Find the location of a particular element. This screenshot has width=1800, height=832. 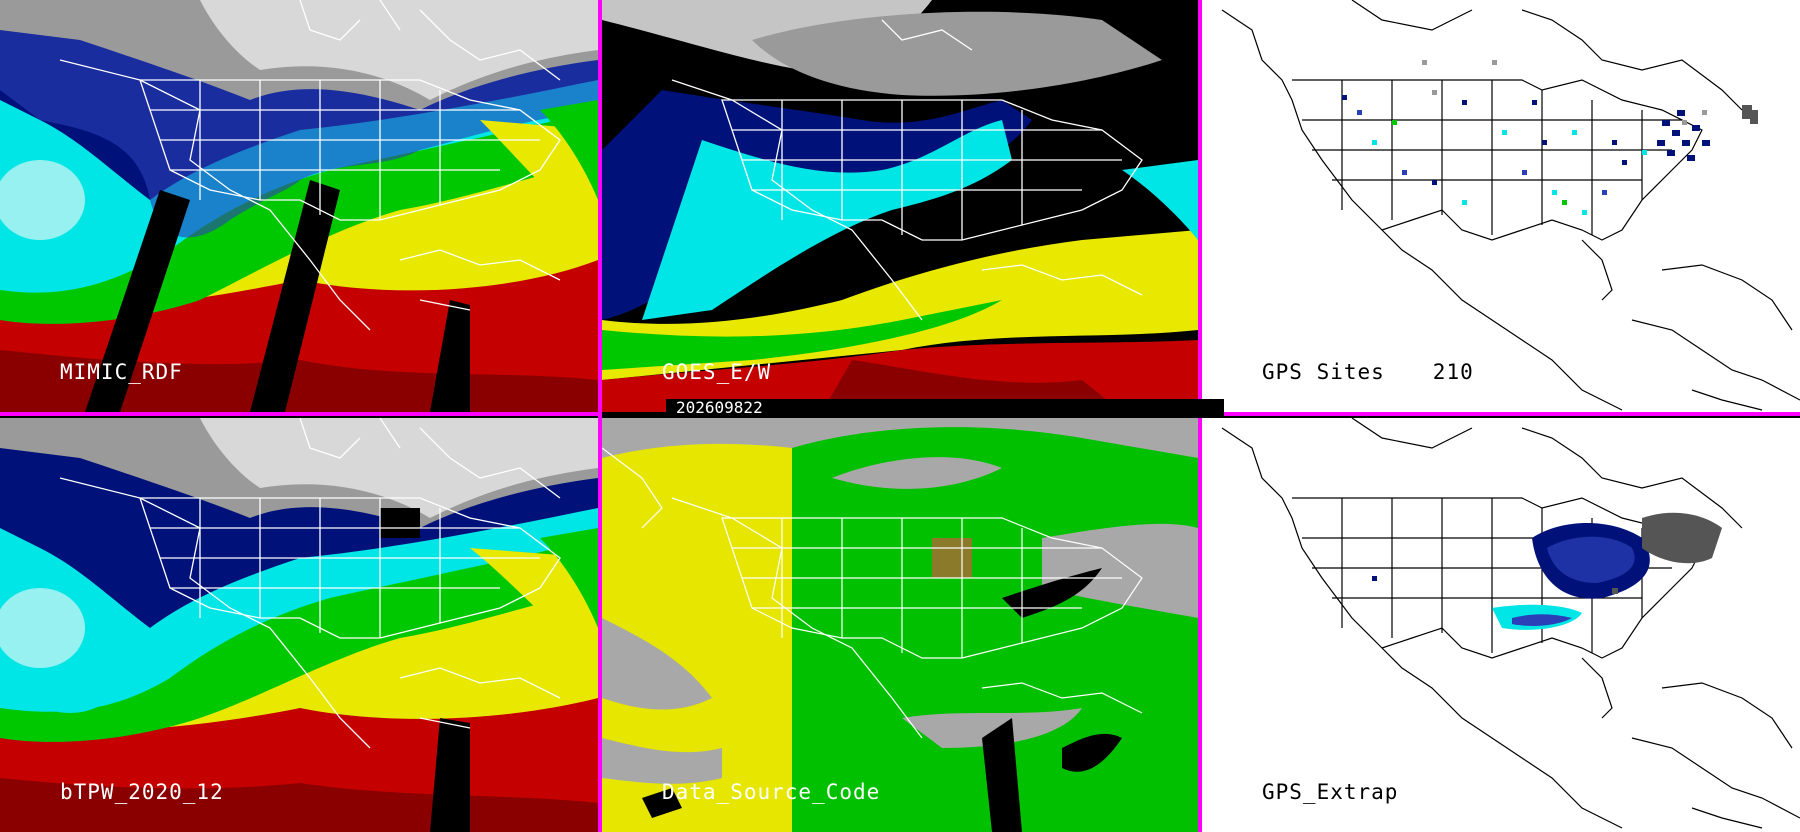

panel-label-goes: GOES_E/W is located at coordinates (717, 372).